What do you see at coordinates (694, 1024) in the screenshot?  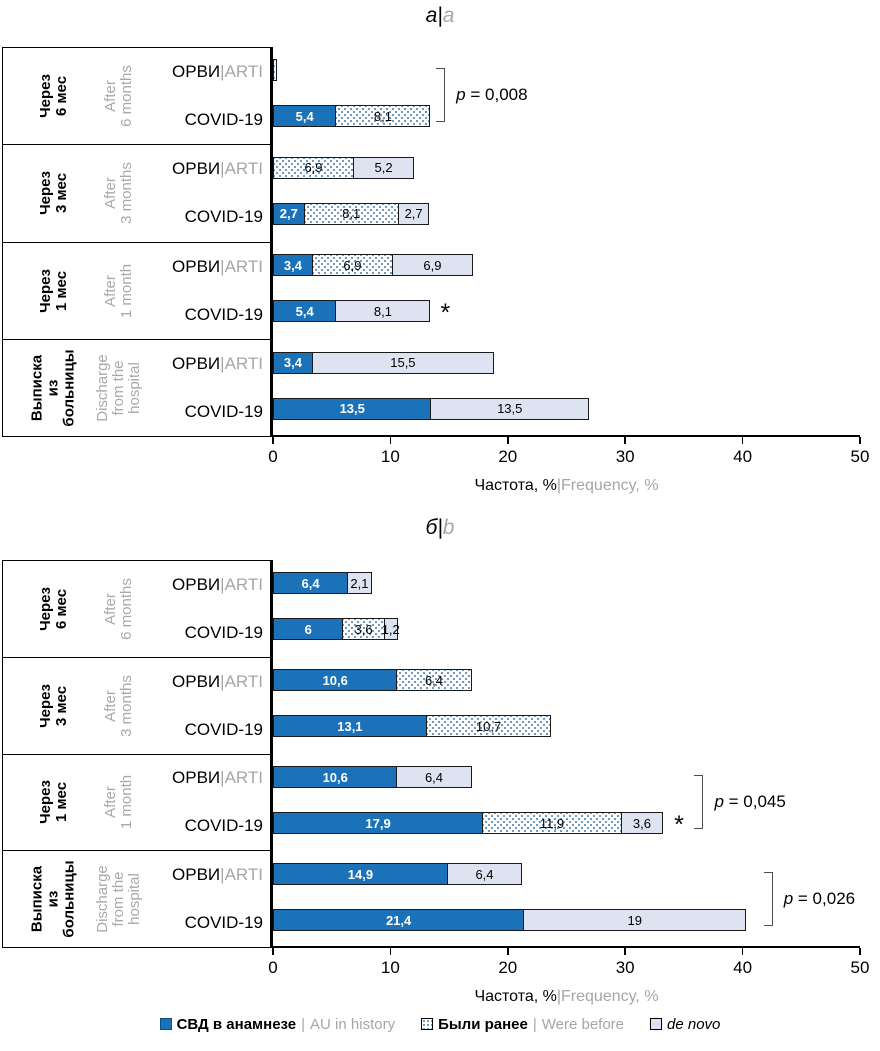 I see `legend-label-ru: de novo` at bounding box center [694, 1024].